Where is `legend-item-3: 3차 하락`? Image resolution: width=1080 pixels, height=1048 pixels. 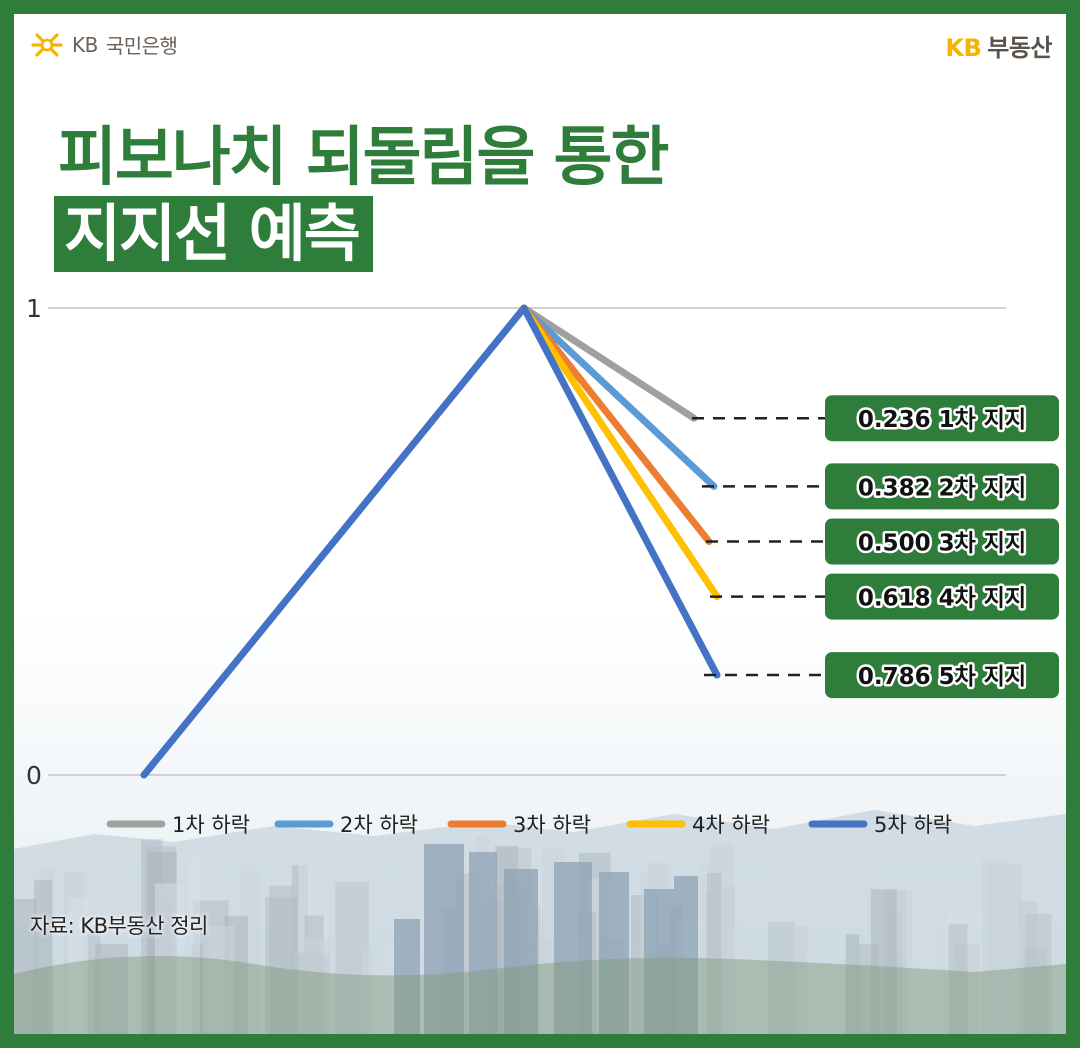 legend-item-3: 3차 하락 is located at coordinates (519, 825).